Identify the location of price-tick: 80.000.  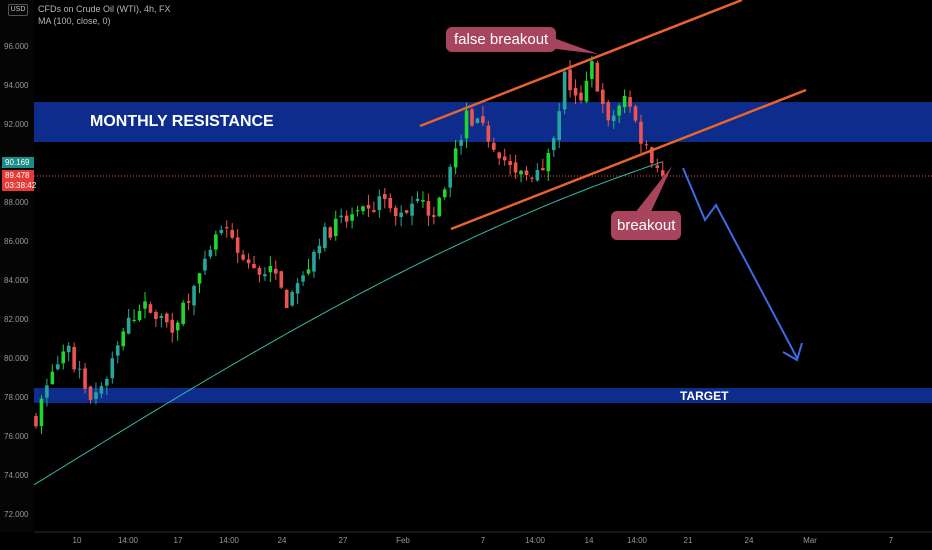
(16, 358).